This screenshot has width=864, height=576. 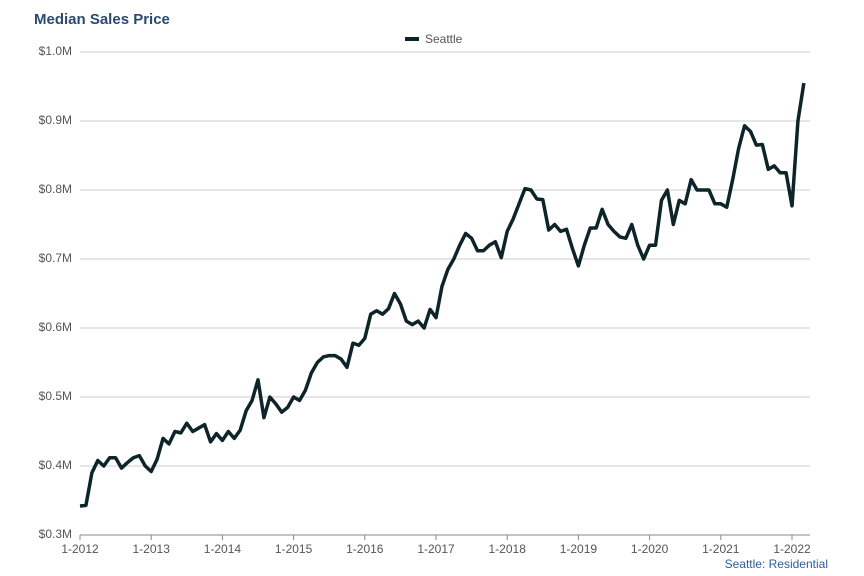 I want to click on x-tick-label: 1-2021, so click(x=721, y=549).